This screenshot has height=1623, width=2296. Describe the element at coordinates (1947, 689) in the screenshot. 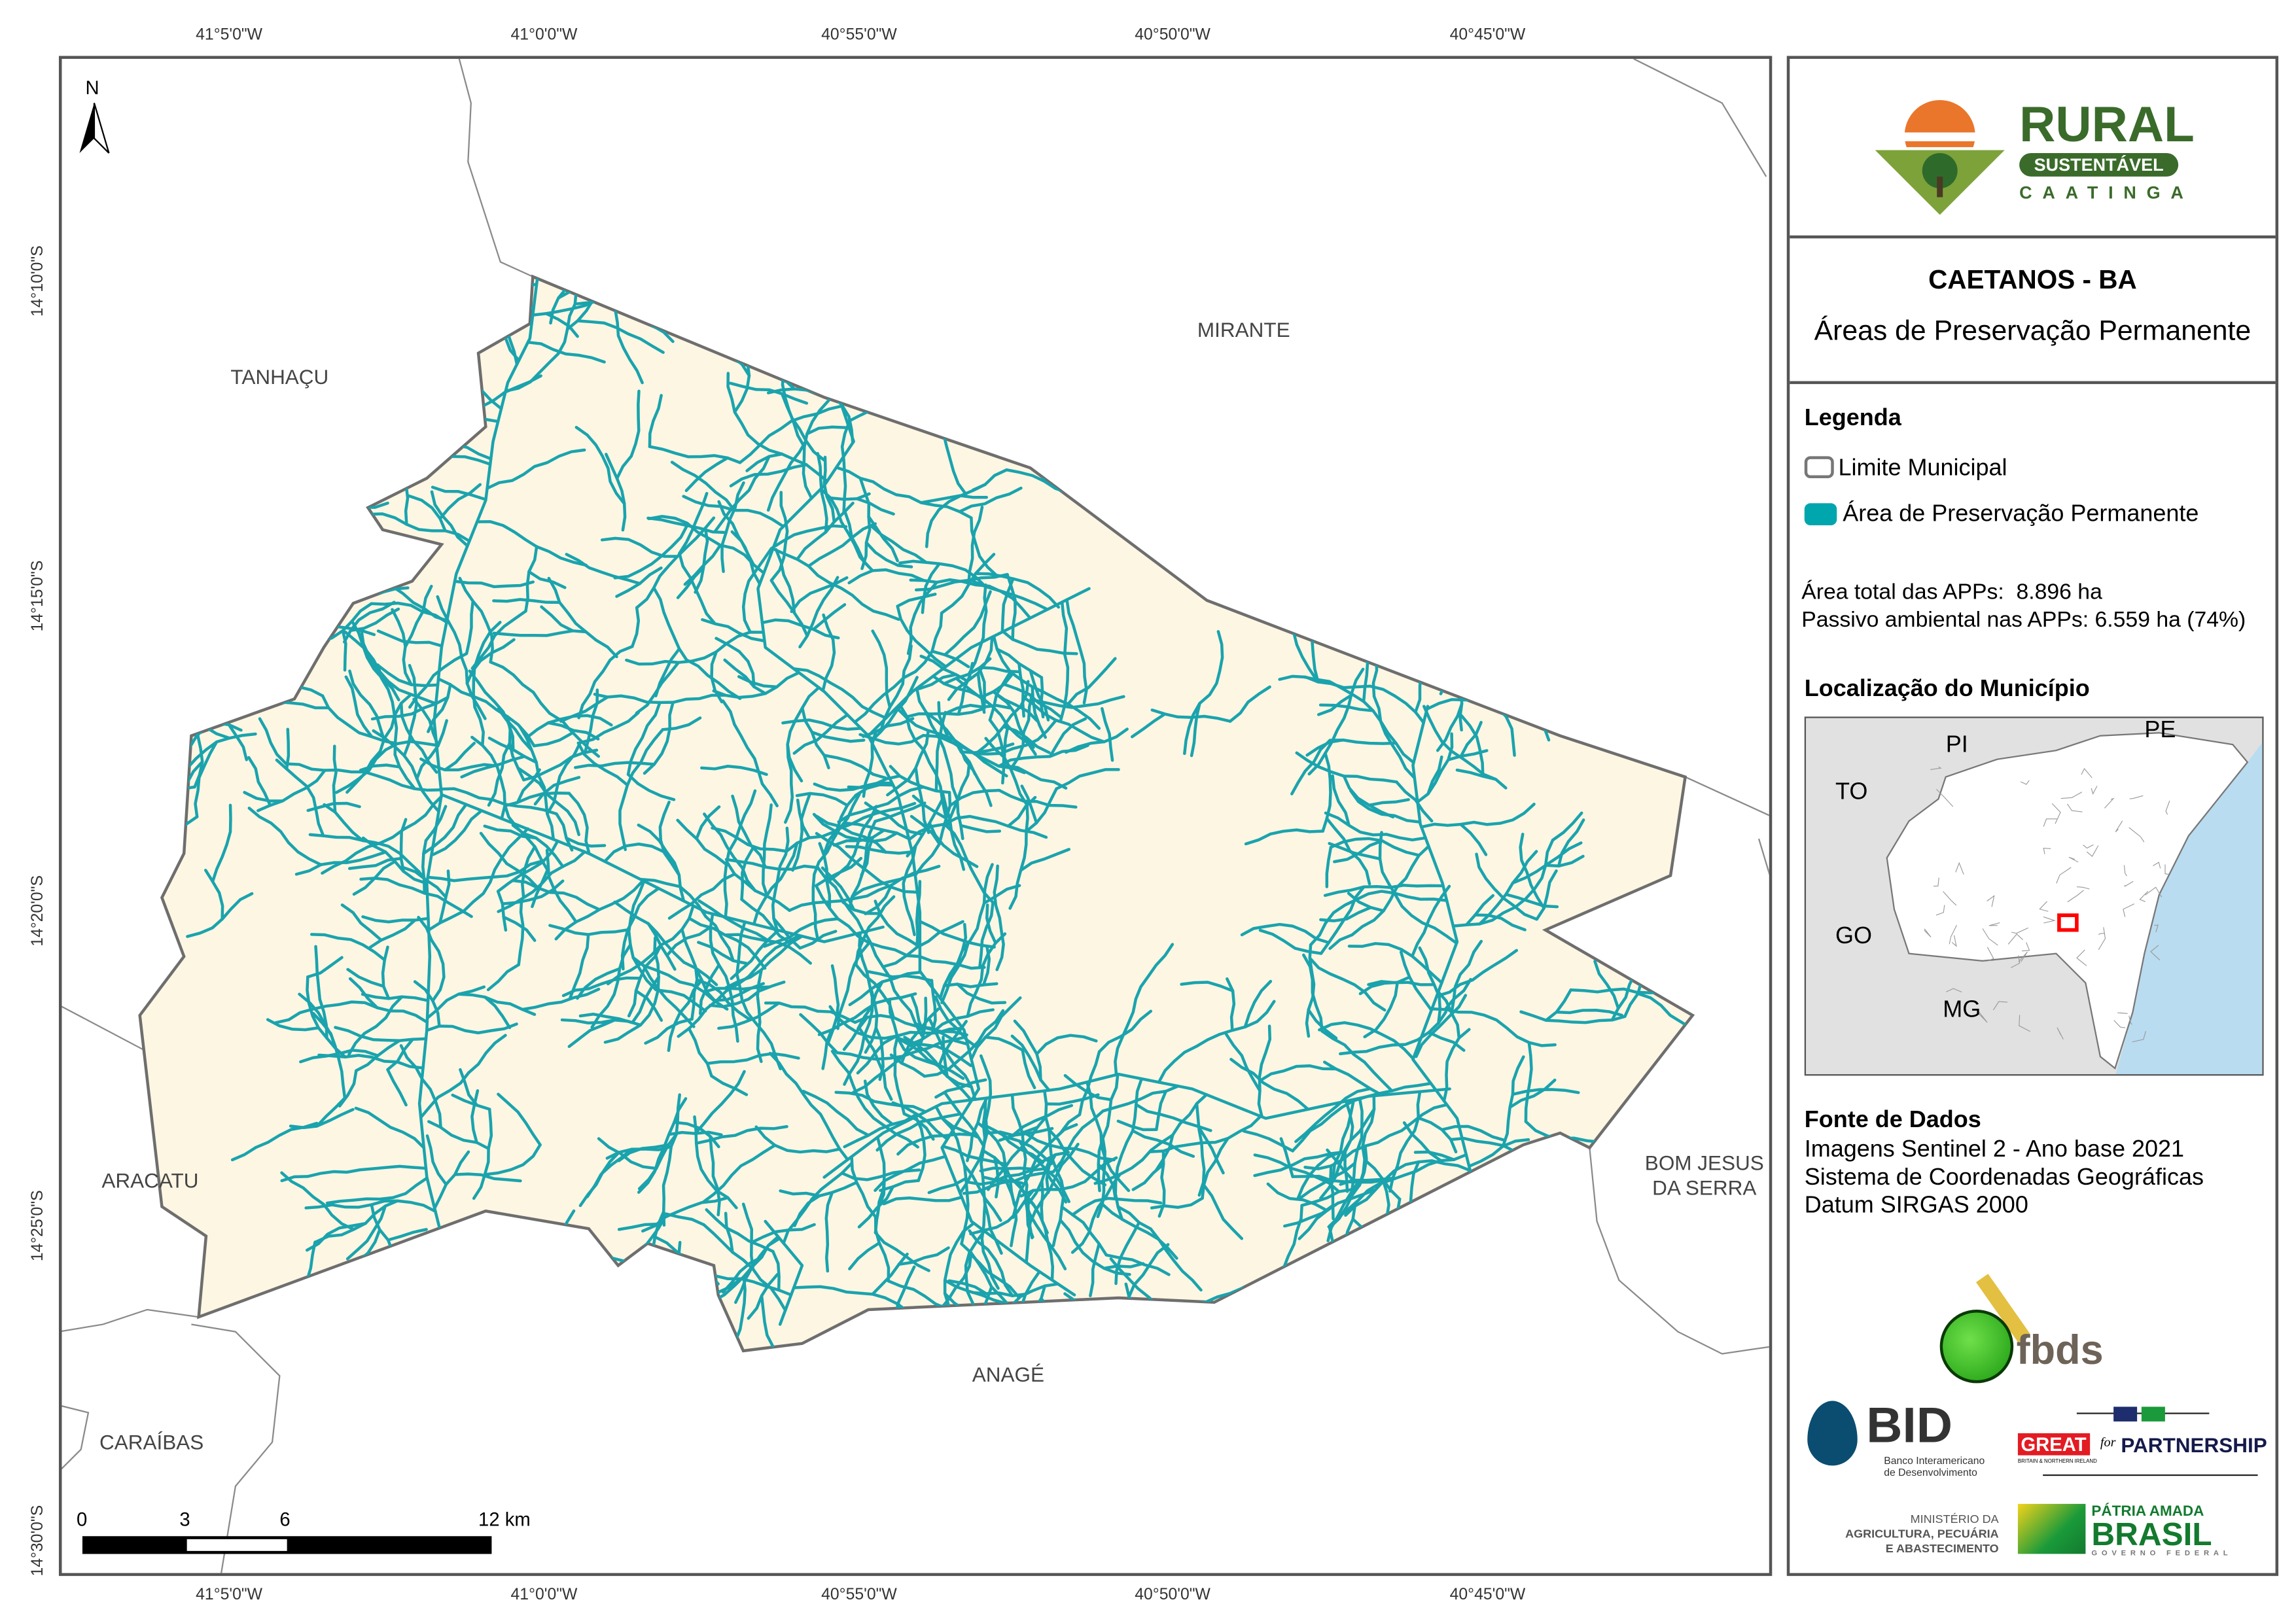

I see `location-heading: Localização do Município` at that location.